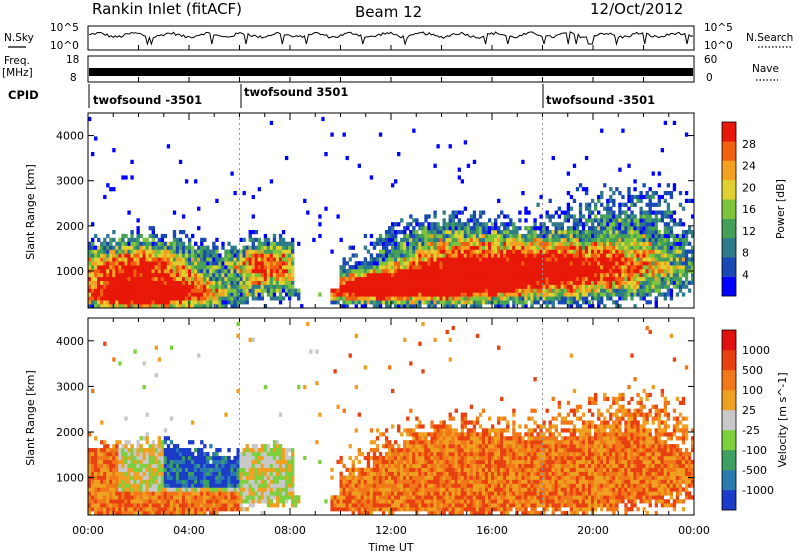  What do you see at coordinates (780, 209) in the screenshot?
I see `power-colorbar-label: Power [dB]` at bounding box center [780, 209].